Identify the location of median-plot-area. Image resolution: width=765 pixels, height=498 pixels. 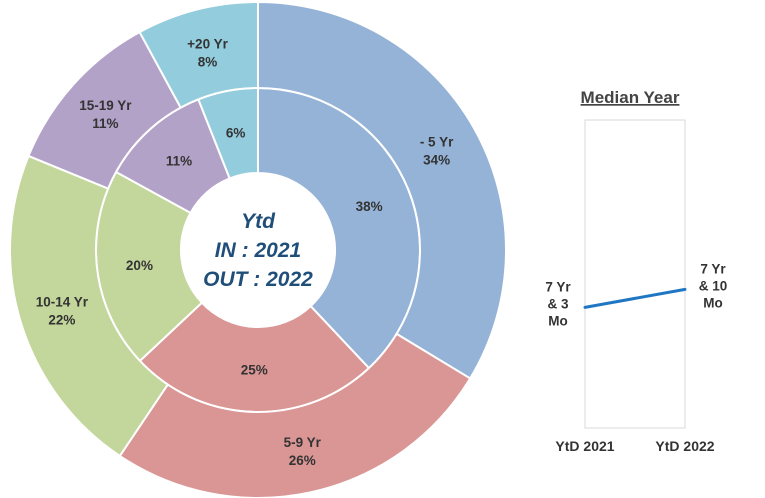
(635, 274).